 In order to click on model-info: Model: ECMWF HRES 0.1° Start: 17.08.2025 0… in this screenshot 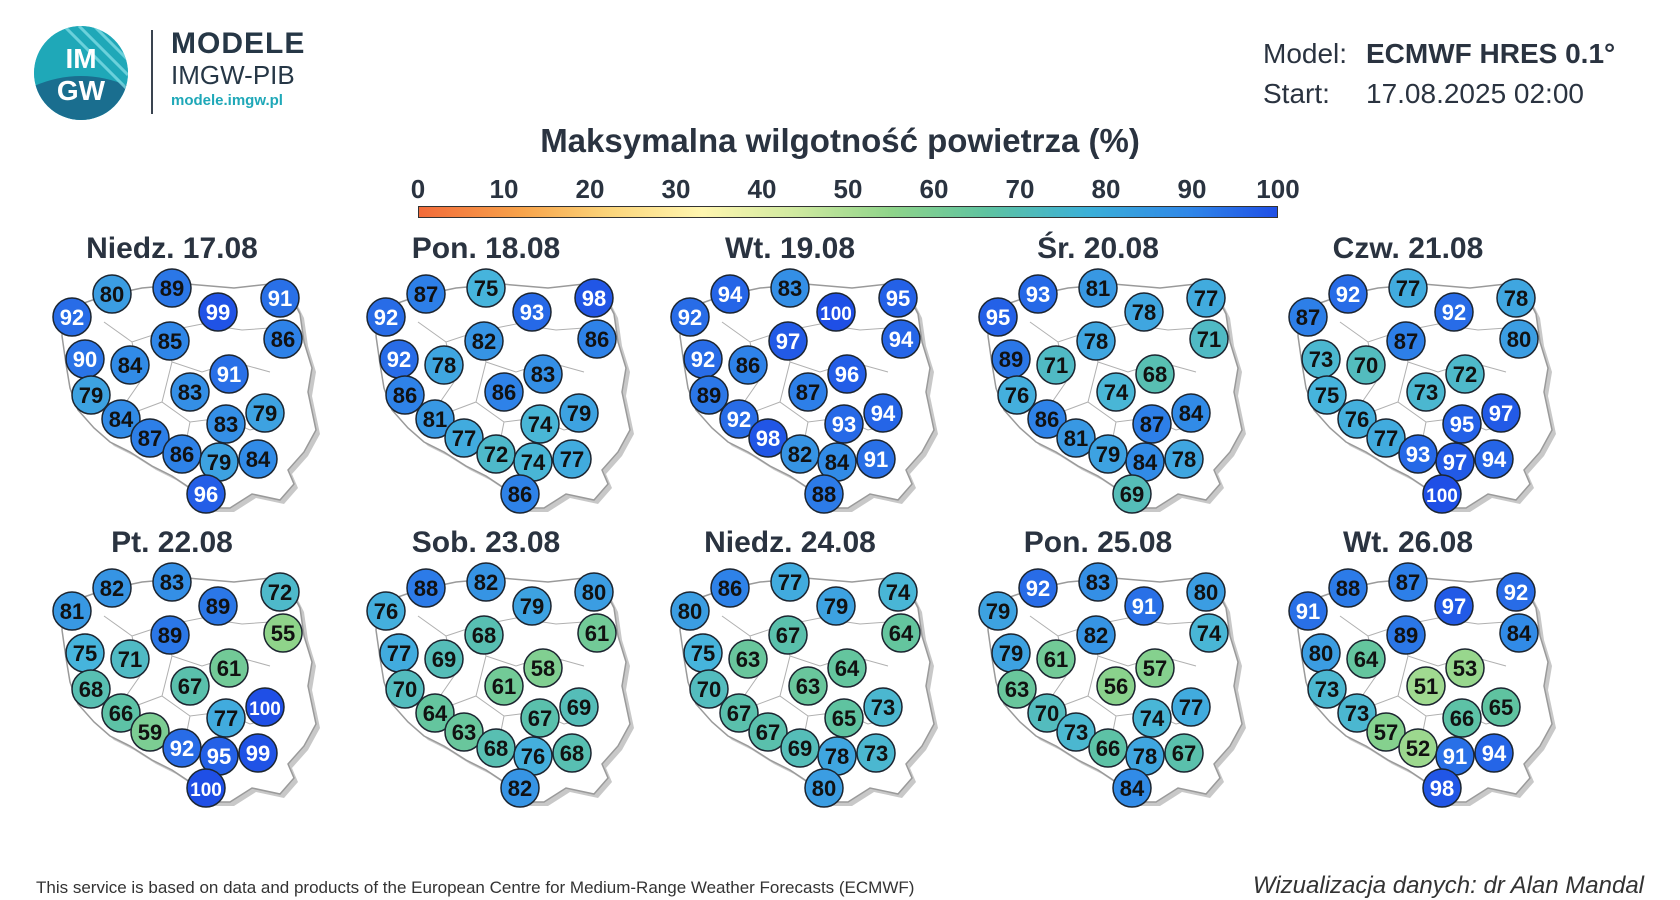, I will do `click(1439, 74)`.